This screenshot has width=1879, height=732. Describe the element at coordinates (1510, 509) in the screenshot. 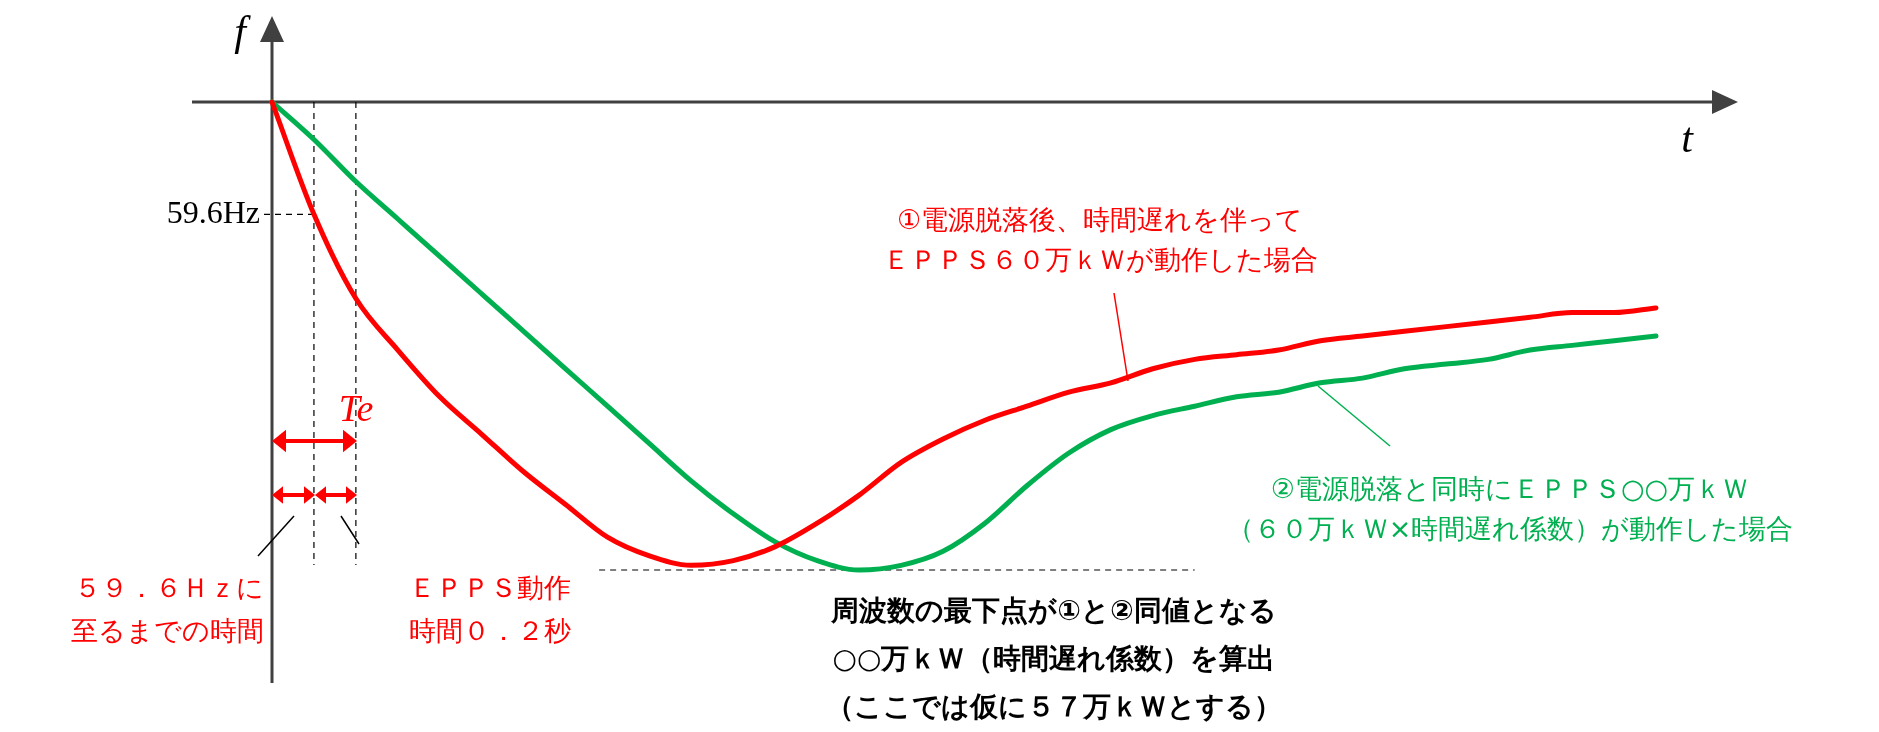

I see `legend-label: ②電源脱落と同時にＥＰＰＳ○○万ｋＷ（６０万ｋＷ×時間遅れ係数）が動作した場合` at that location.